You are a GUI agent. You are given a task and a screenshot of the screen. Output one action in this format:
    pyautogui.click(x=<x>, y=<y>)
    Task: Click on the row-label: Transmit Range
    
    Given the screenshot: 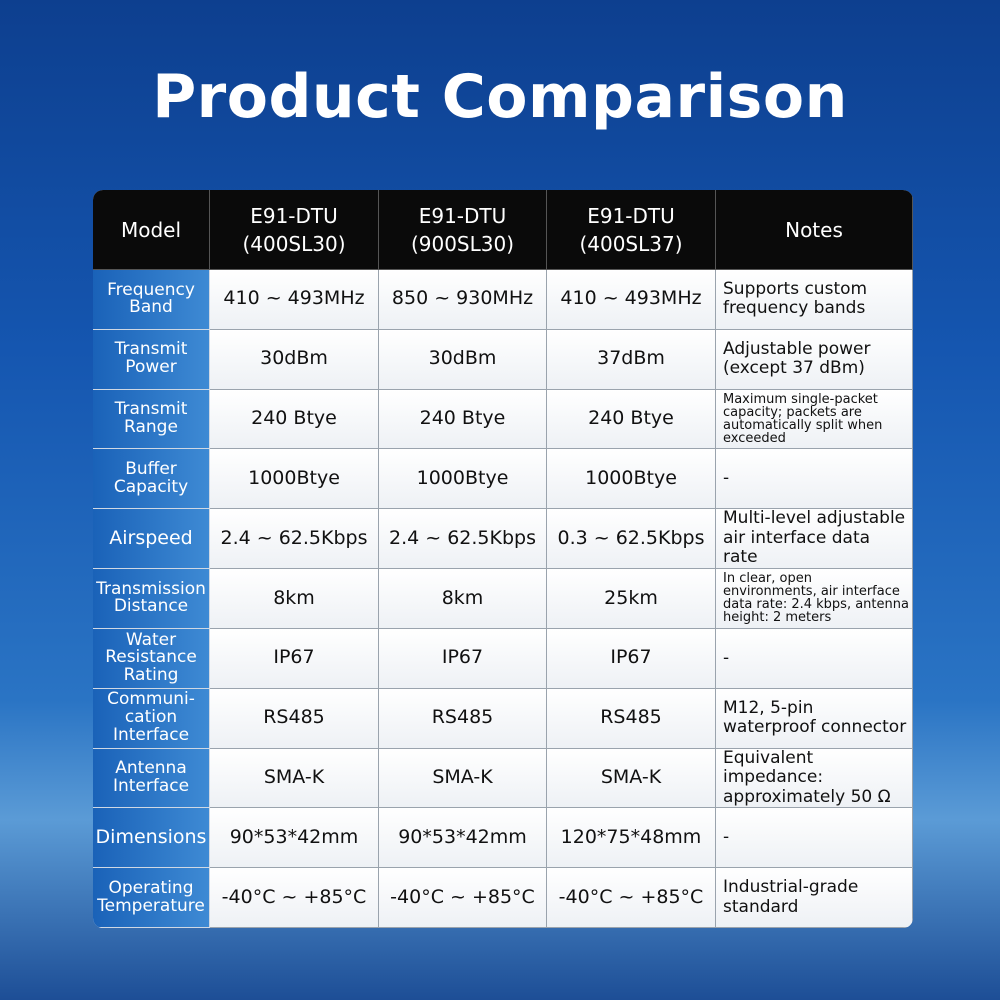 What is the action you would take?
    pyautogui.click(x=151, y=419)
    